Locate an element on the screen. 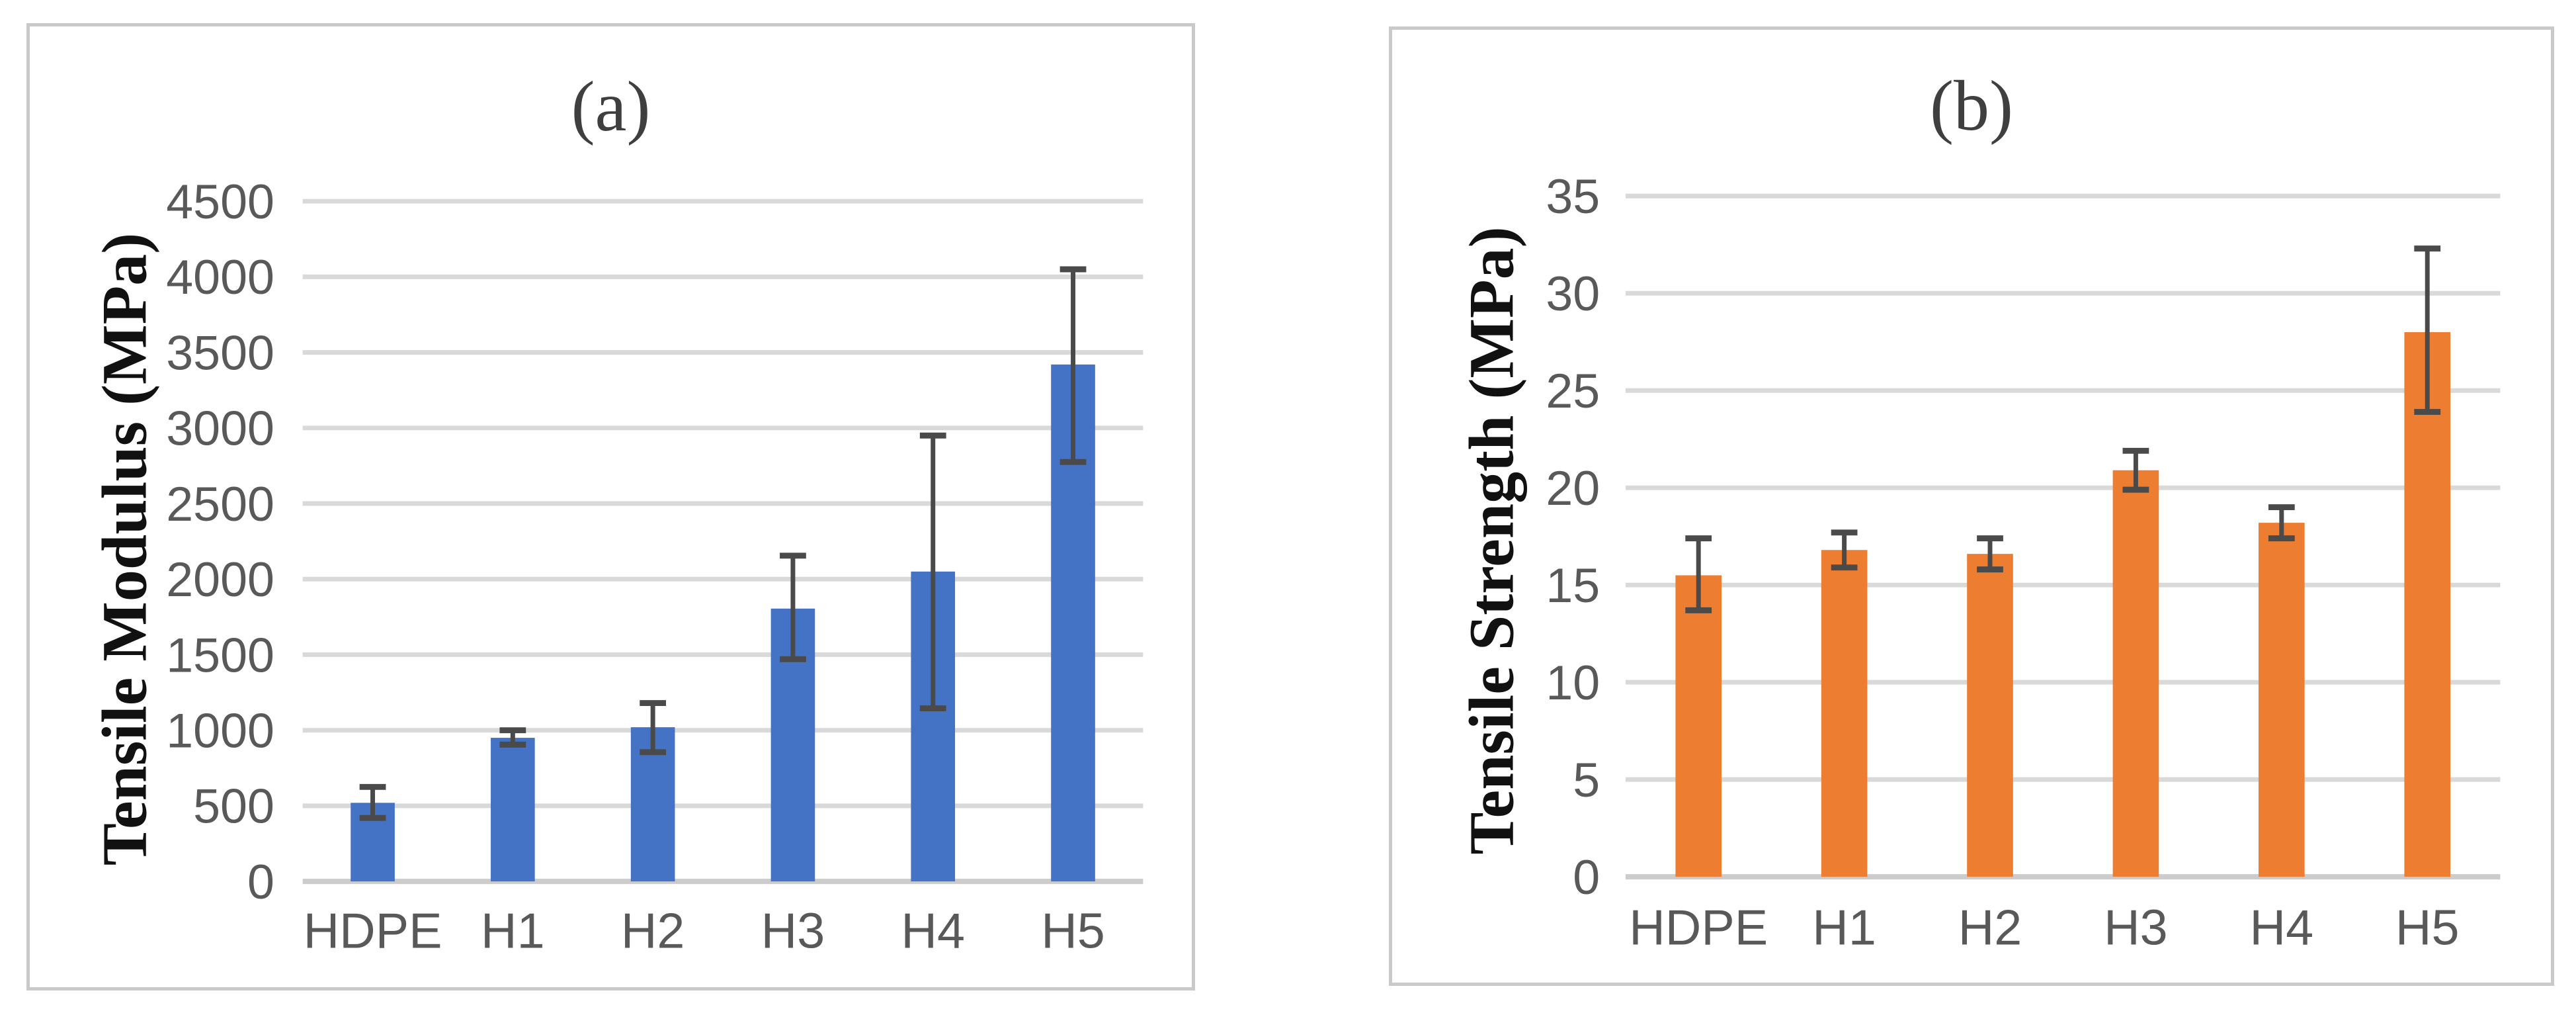 This screenshot has height=1013, width=2576. y-tick-label: 10 is located at coordinates (1573, 682).